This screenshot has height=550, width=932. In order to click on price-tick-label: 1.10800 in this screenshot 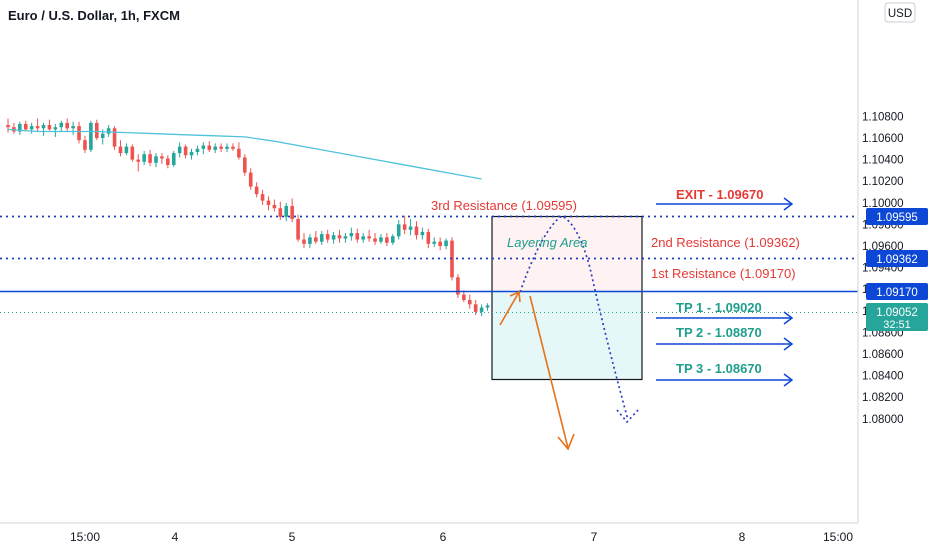, I will do `click(883, 117)`.